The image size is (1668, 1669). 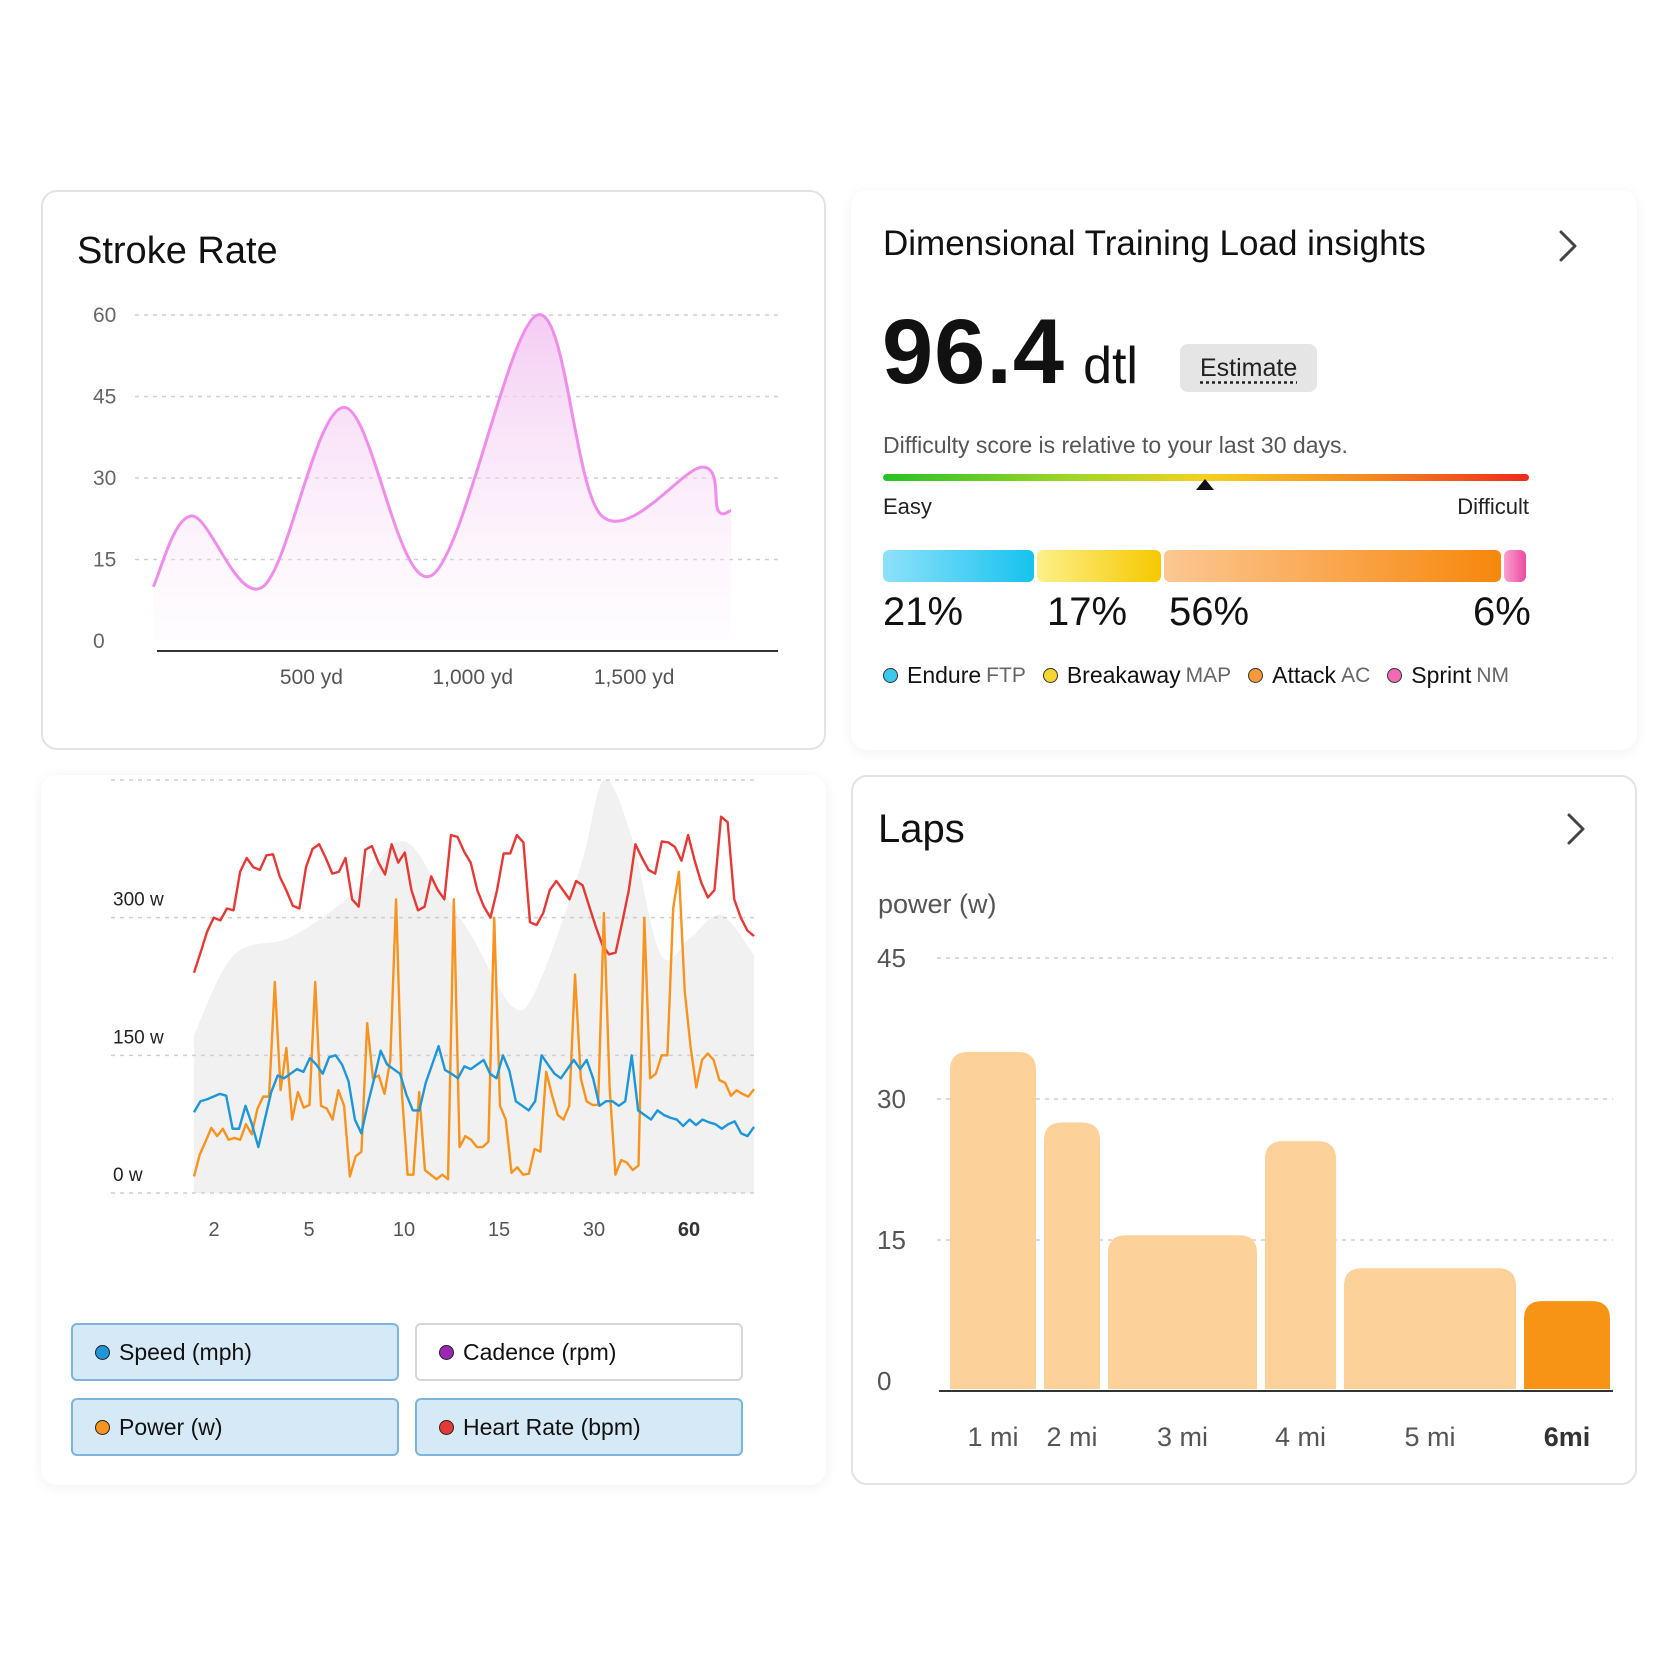 I want to click on zone-bar-attack, so click(x=1332, y=566).